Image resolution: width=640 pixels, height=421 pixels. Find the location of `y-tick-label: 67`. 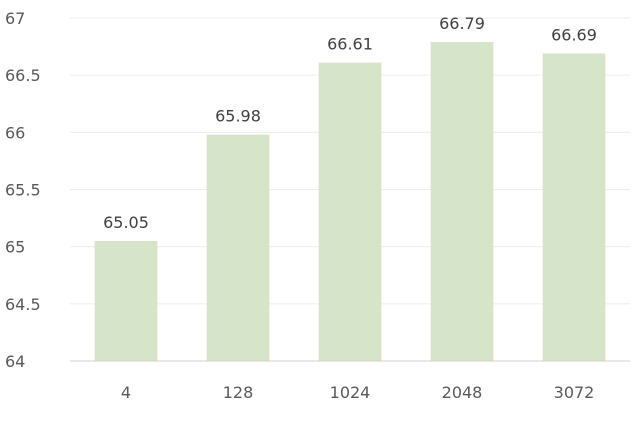

y-tick-label: 67 is located at coordinates (15, 18).